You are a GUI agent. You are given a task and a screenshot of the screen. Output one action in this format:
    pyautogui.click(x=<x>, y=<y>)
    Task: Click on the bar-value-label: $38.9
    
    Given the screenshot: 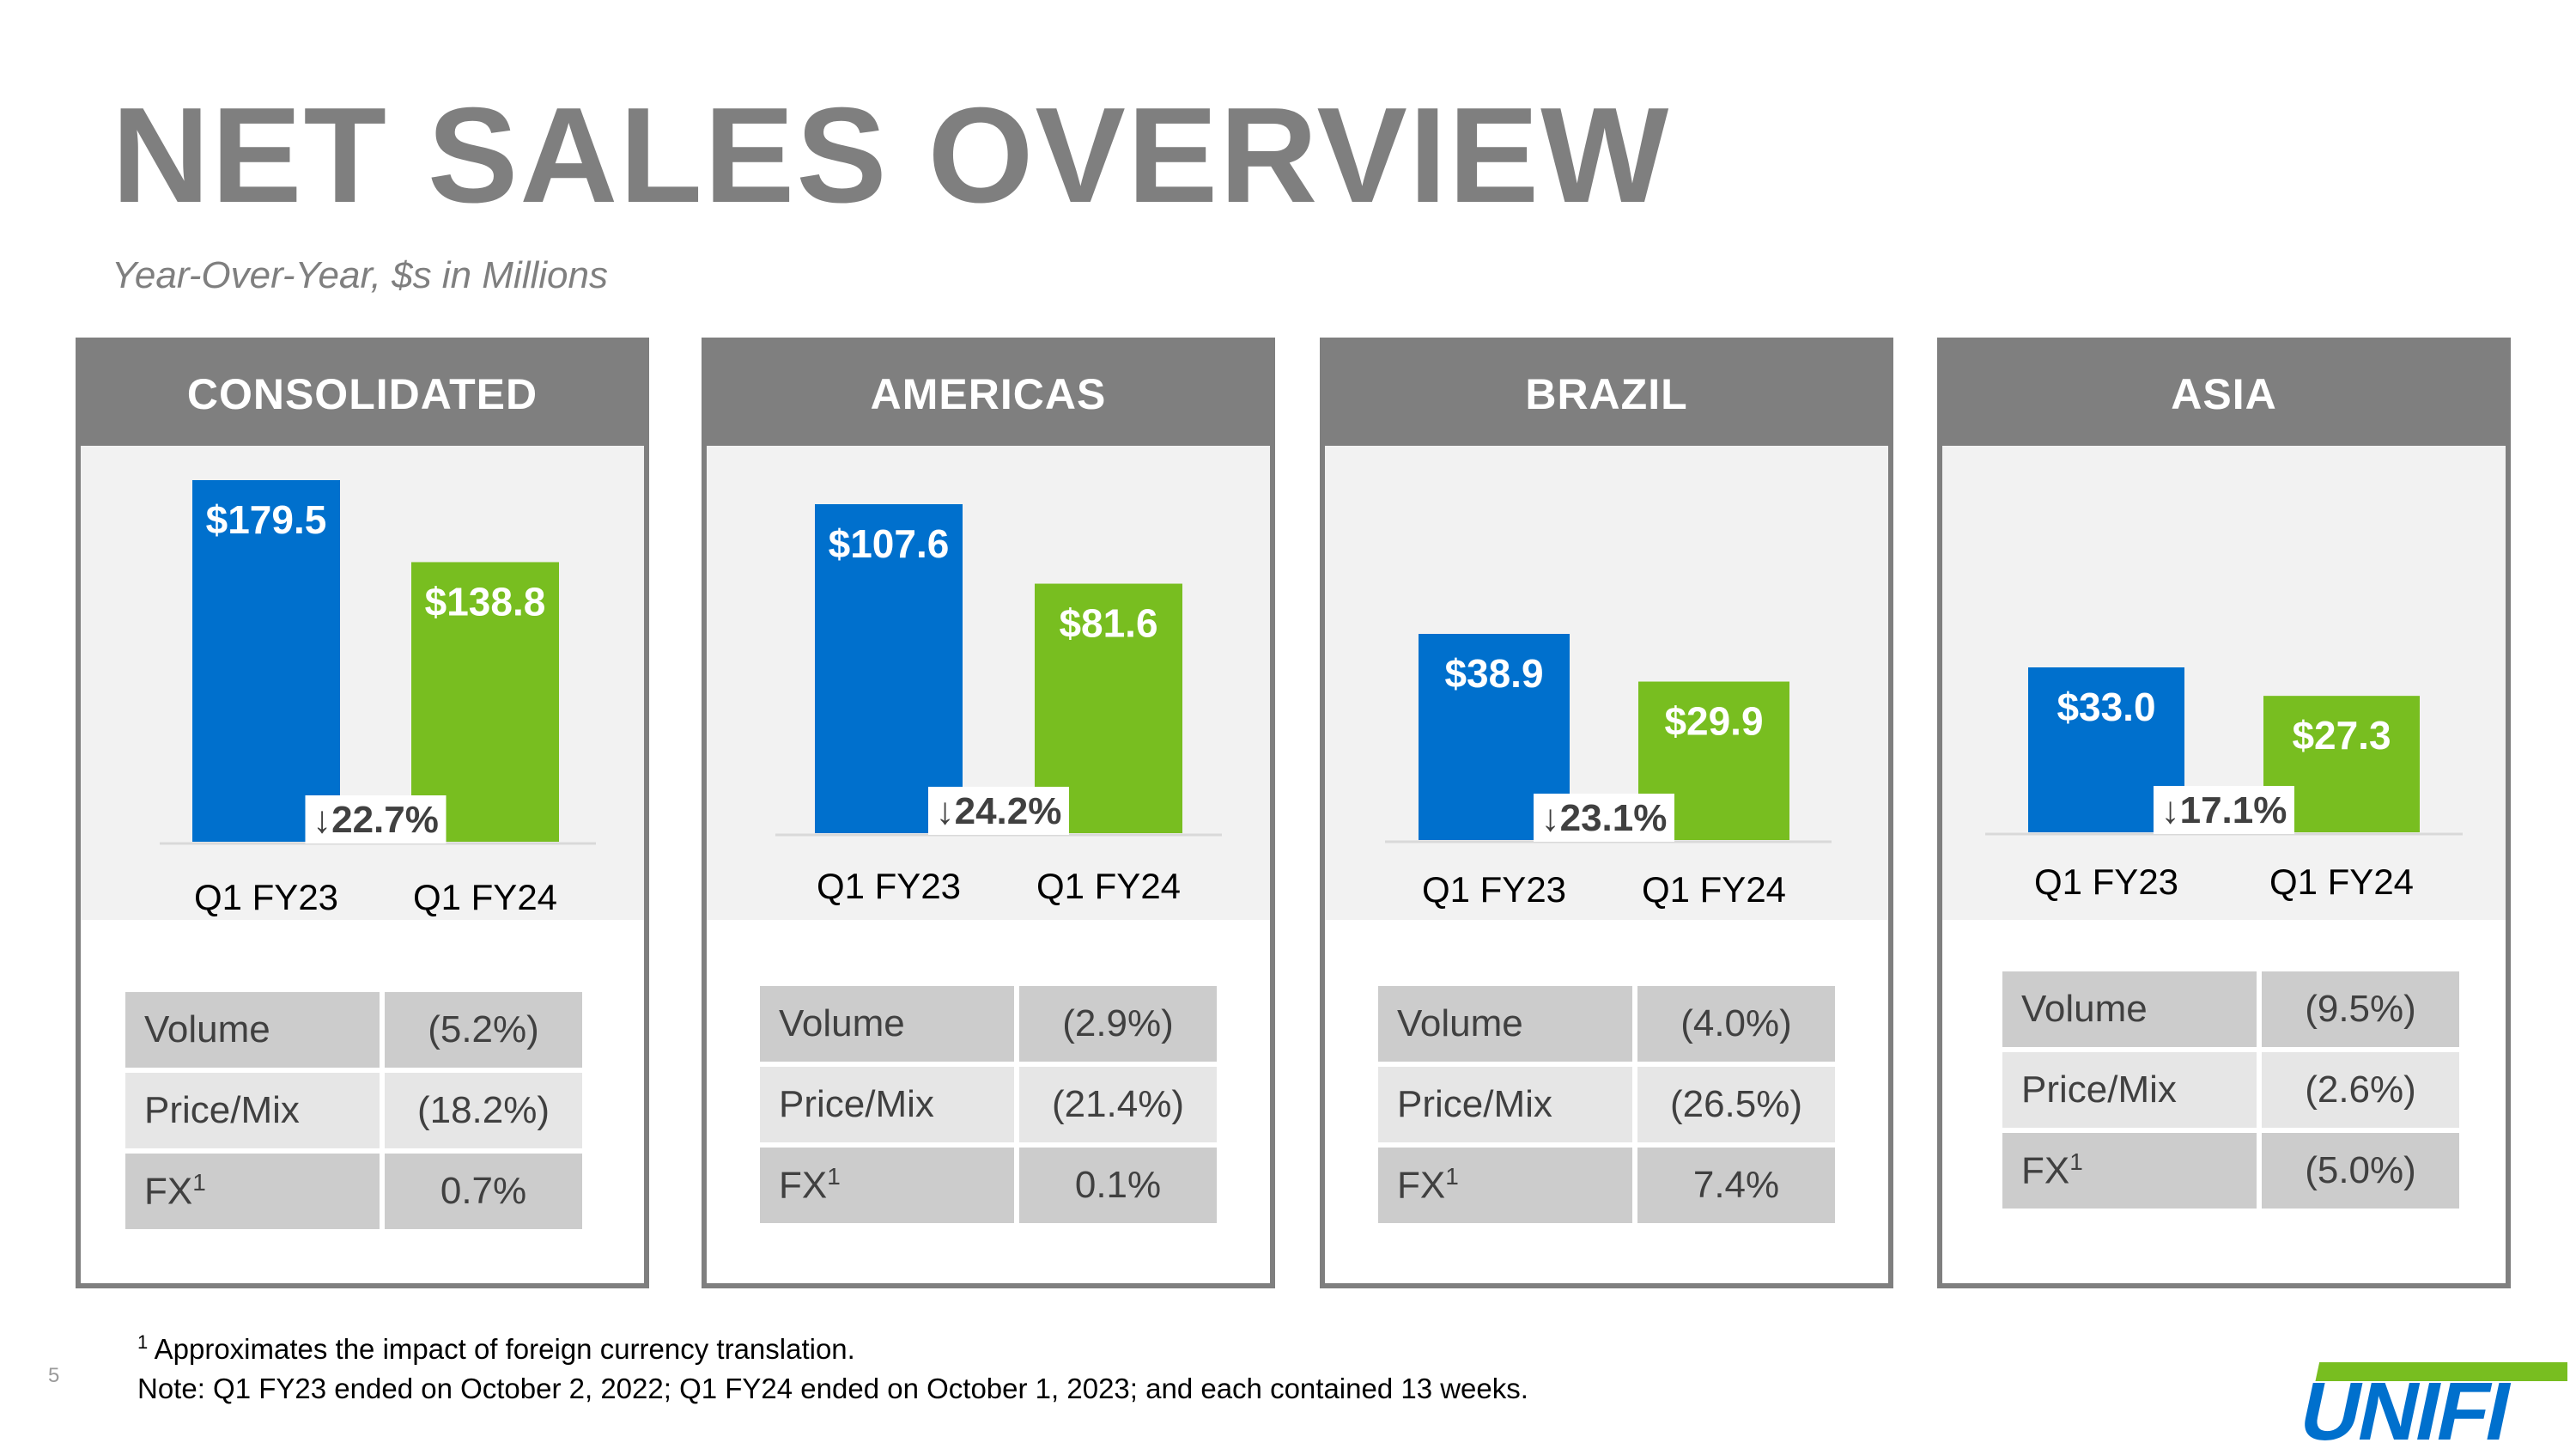 What is the action you would take?
    pyautogui.click(x=1493, y=673)
    